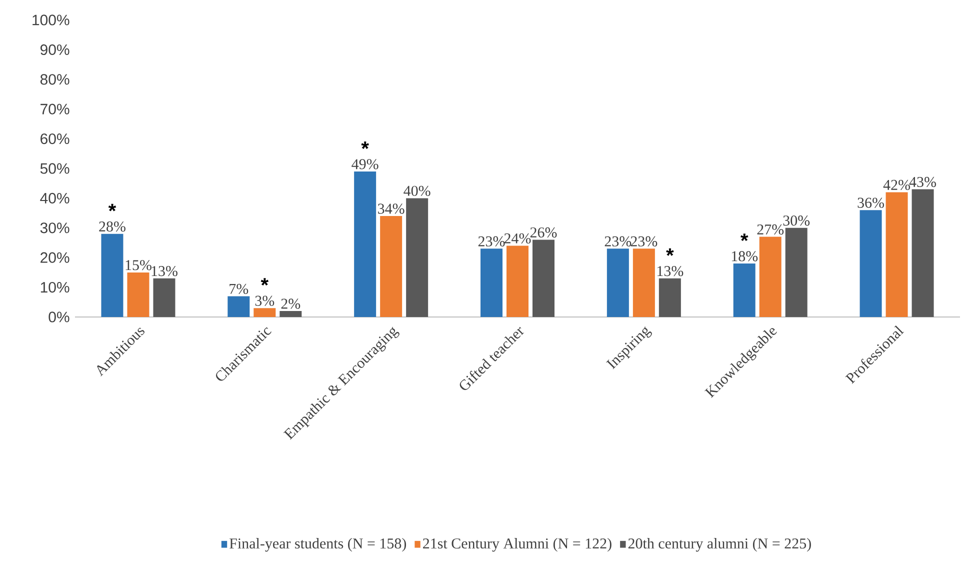 This screenshot has width=966, height=577. I want to click on y-tick-label: 40%, so click(55, 198).